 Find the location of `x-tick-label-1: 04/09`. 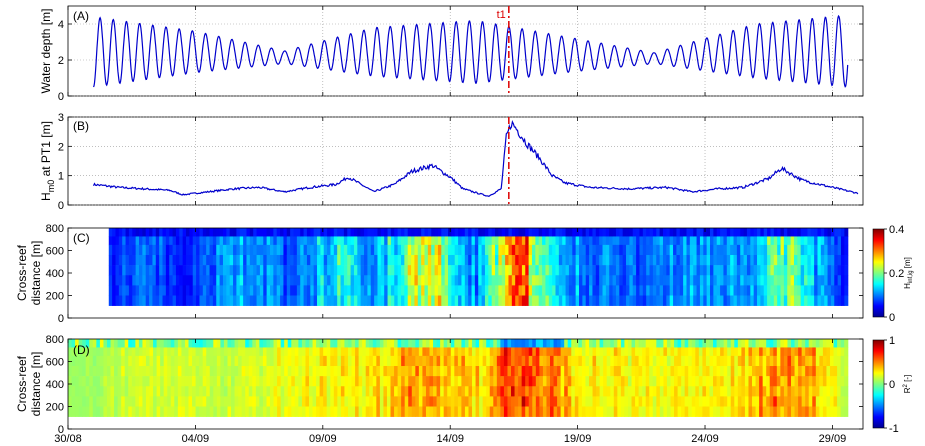

x-tick-label-1: 04/09 is located at coordinates (196, 439).